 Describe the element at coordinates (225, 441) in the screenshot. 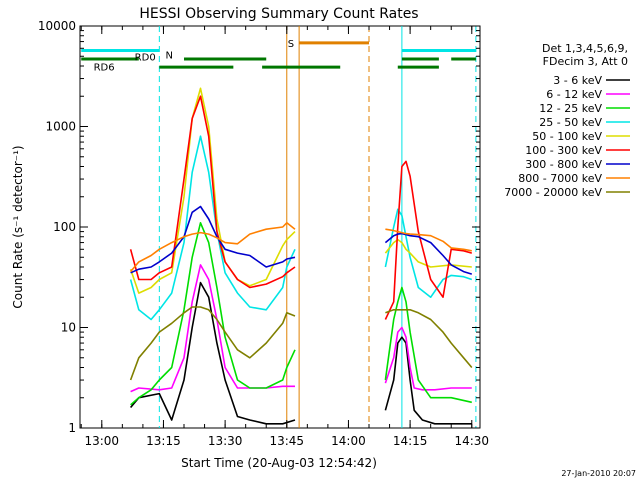

I see `x-tick-label: 13:30` at that location.